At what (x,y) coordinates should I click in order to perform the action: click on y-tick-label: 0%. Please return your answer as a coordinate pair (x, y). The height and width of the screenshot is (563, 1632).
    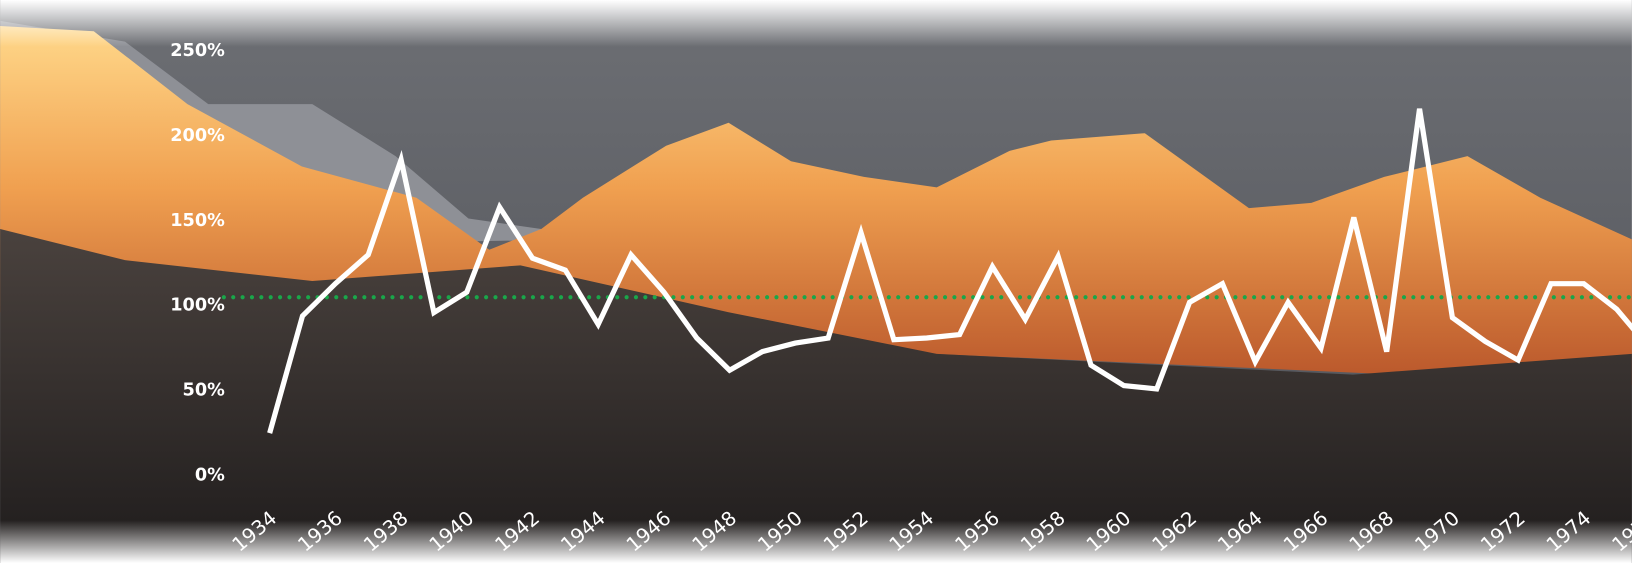
    Looking at the image, I should click on (210, 476).